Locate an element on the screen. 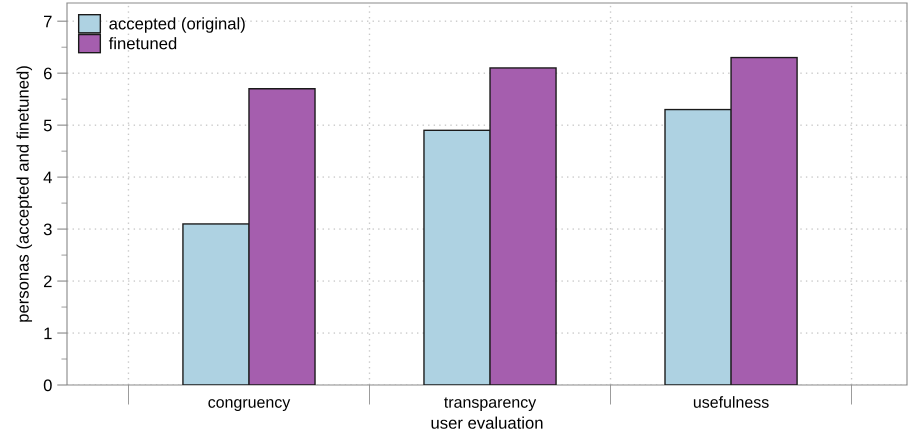 Image resolution: width=911 pixels, height=441 pixels. legend-label: accepted (original) is located at coordinates (177, 25).